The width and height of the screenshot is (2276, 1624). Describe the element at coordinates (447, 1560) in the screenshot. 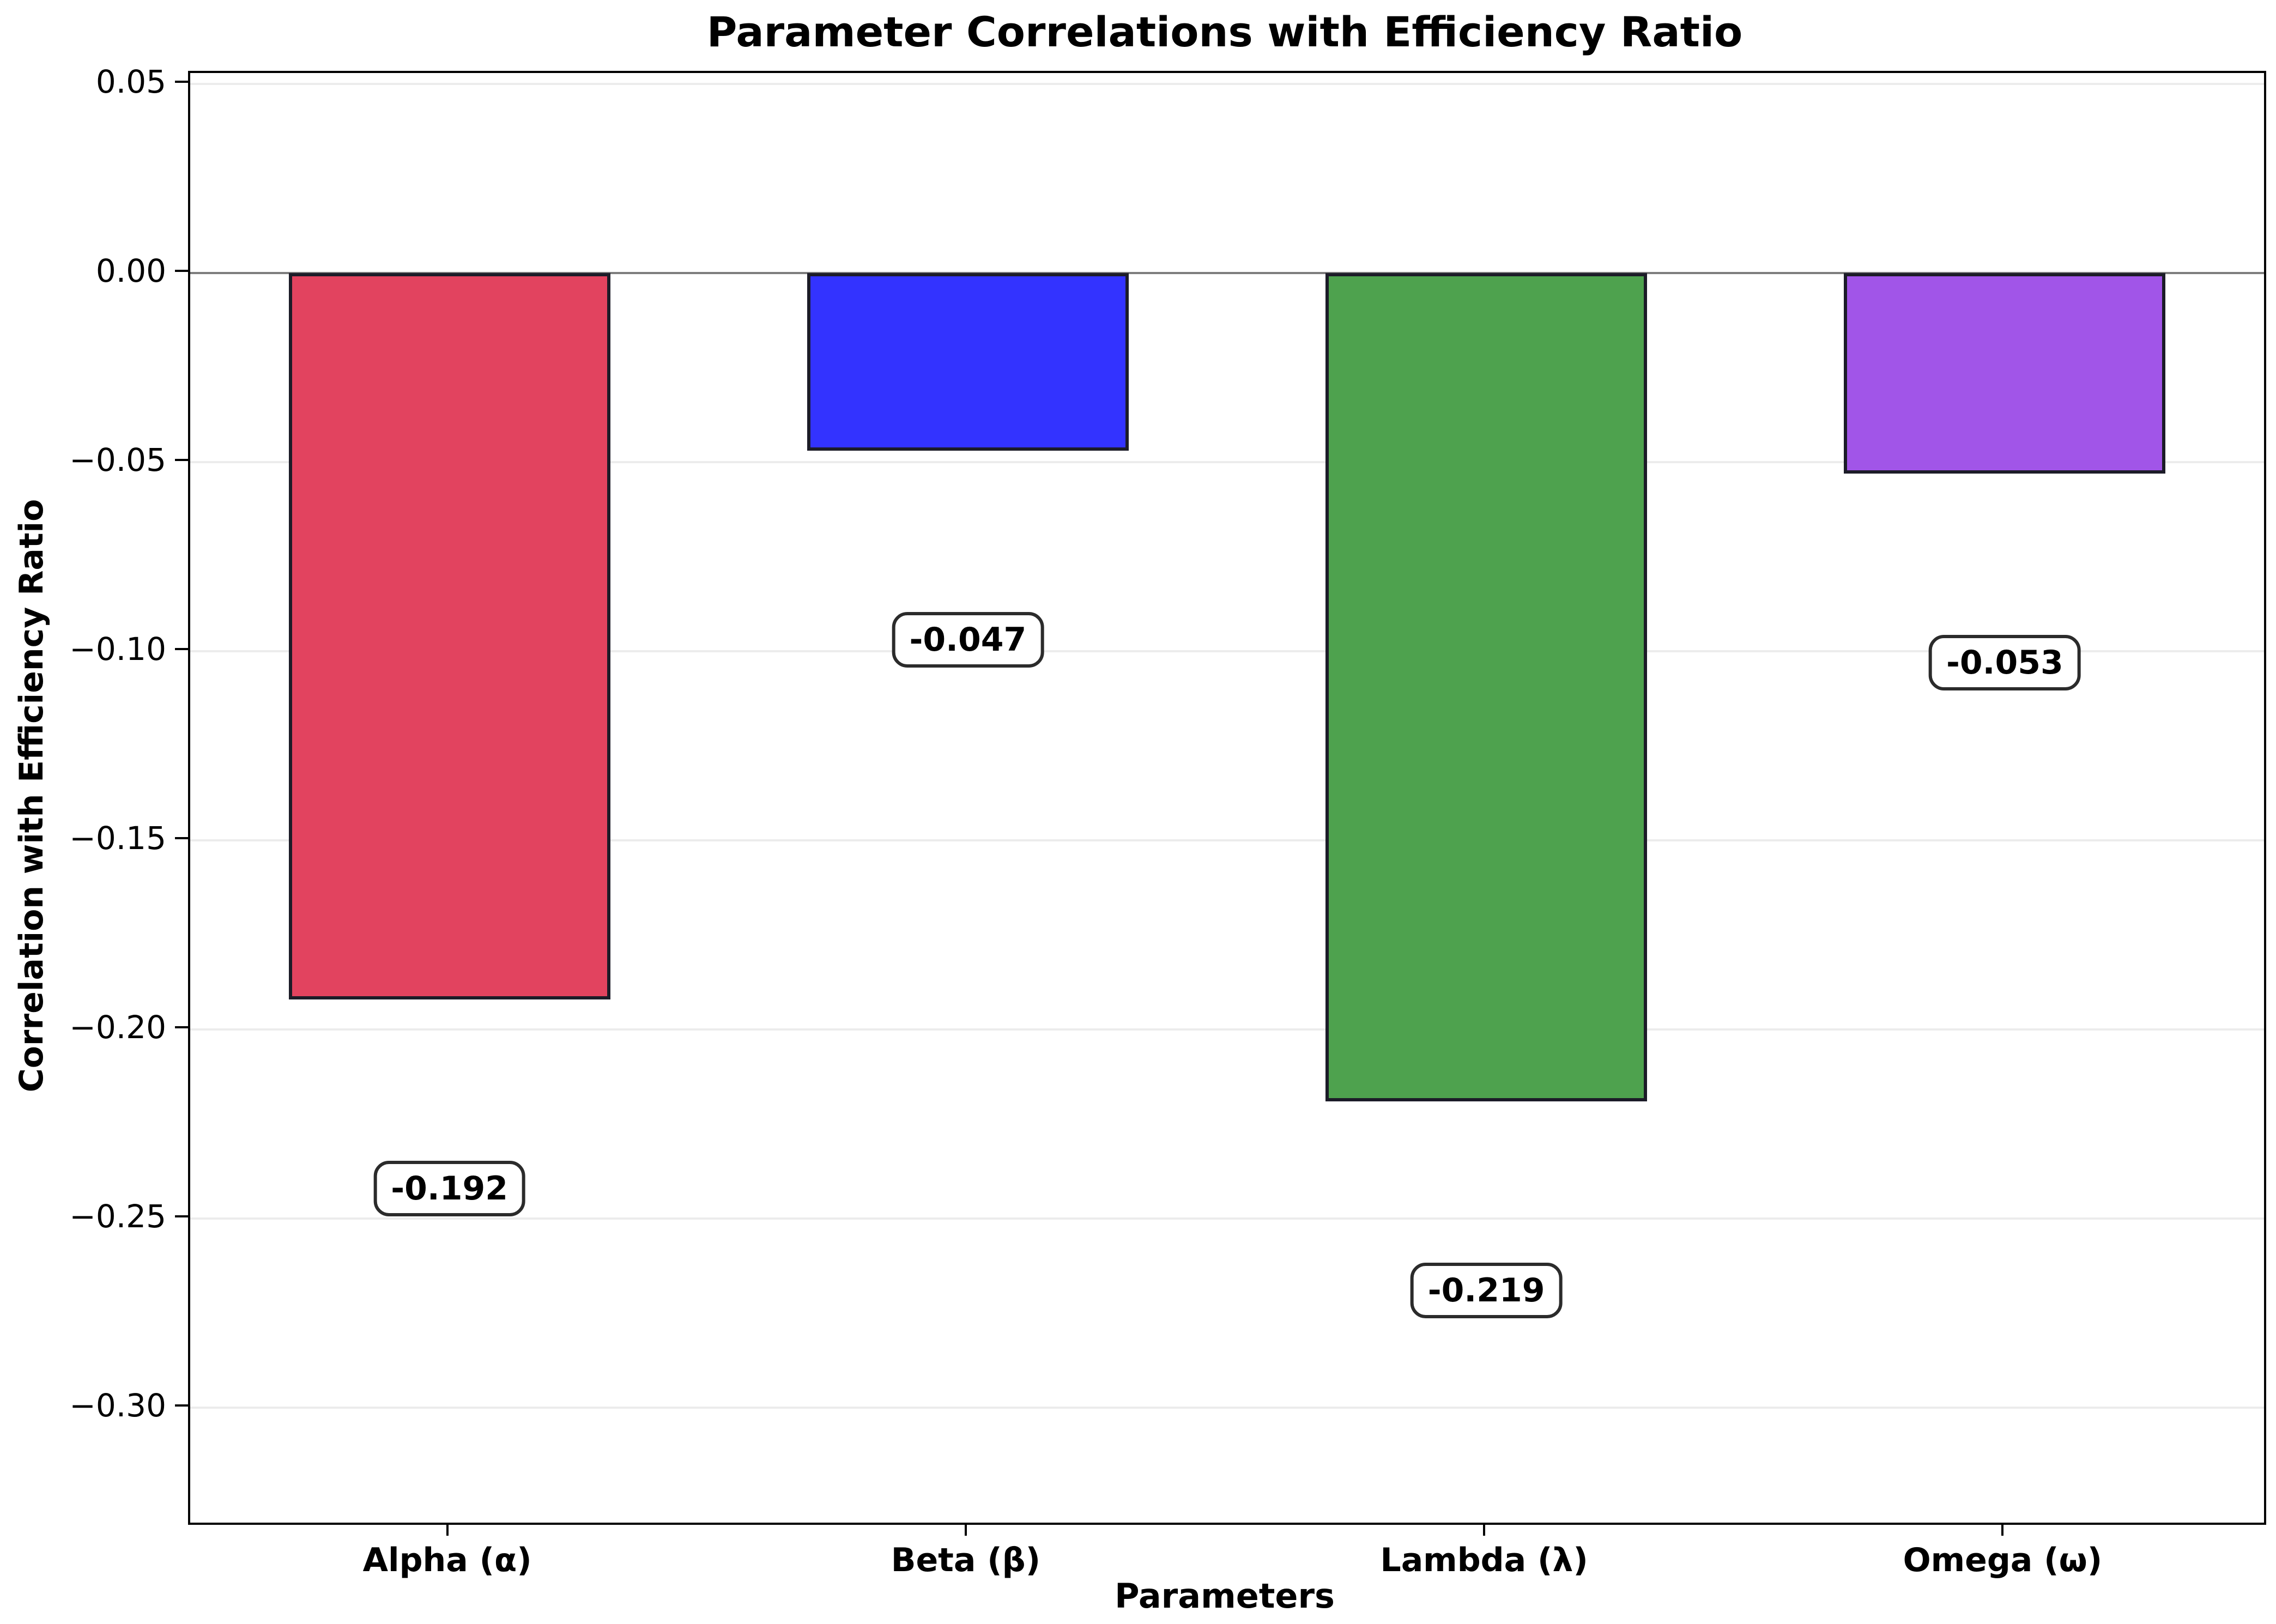

I see `x-tick-label: Alpha (α)` at that location.